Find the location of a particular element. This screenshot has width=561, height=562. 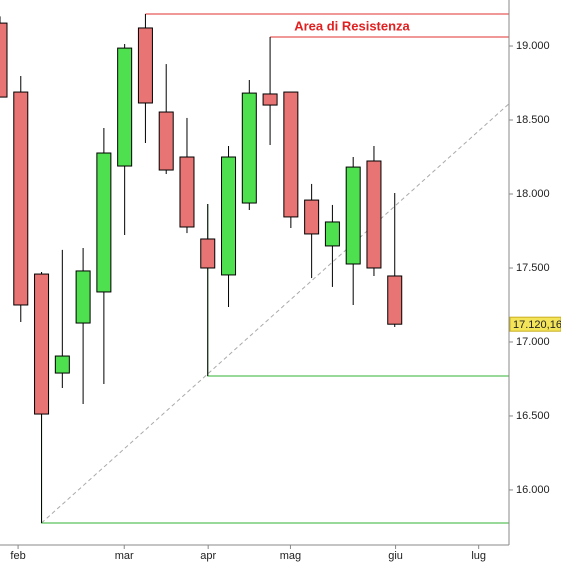

y-tick-label: 16.000 is located at coordinates (533, 490).